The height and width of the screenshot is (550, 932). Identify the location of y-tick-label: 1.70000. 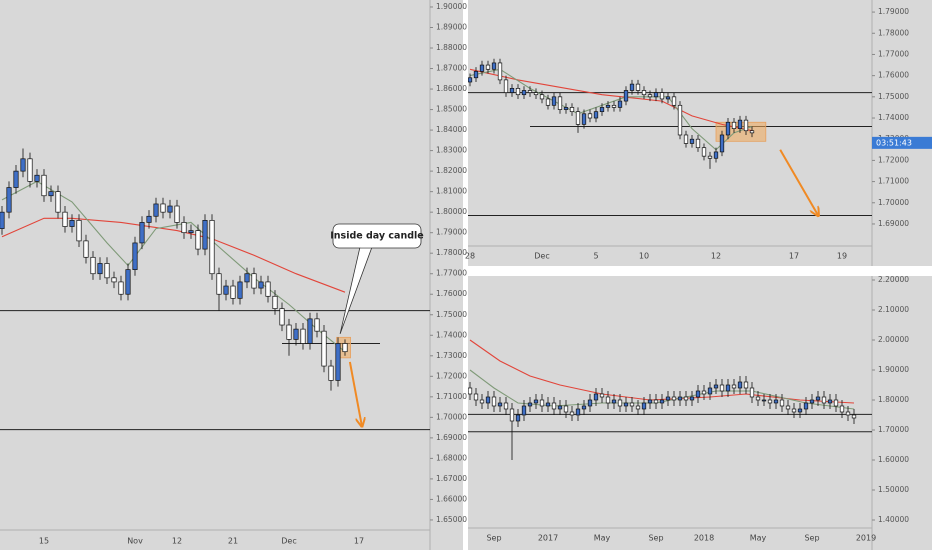
(893, 202).